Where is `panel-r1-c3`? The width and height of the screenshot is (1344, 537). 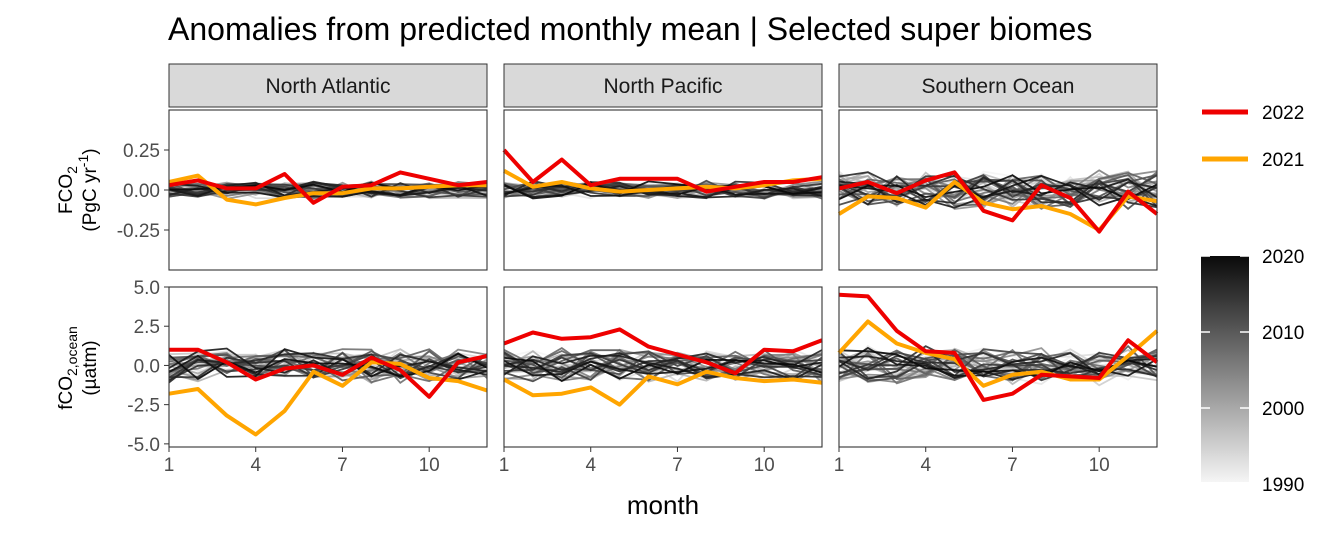
panel-r1-c3 is located at coordinates (998, 190).